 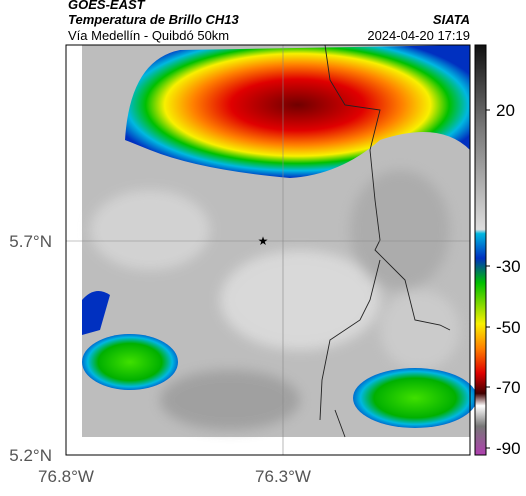 I want to click on source: SIATA, so click(x=451, y=19).